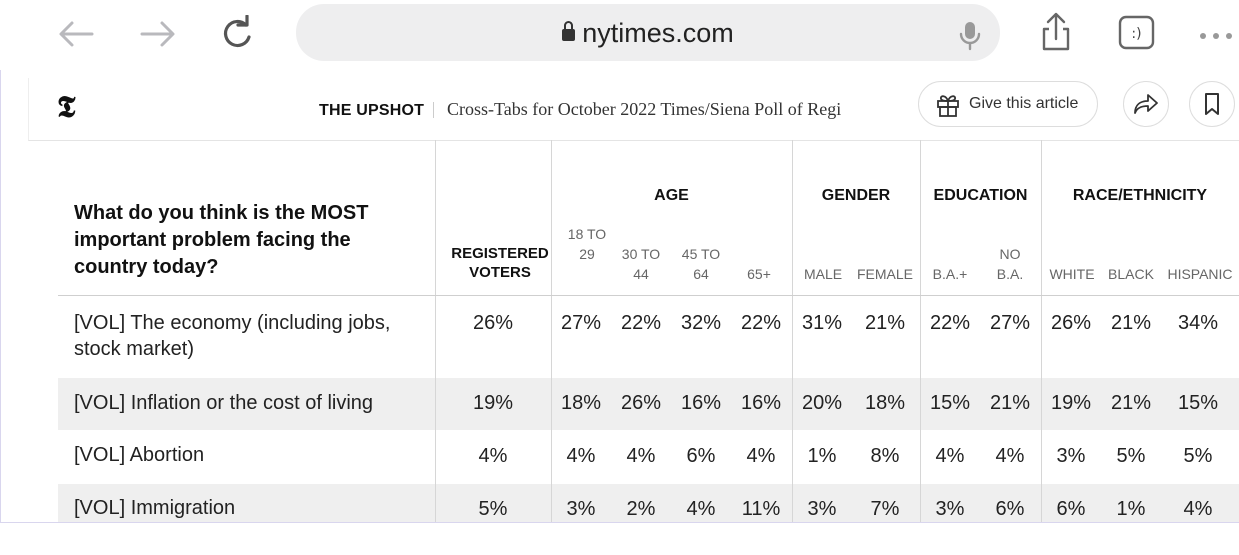 The width and height of the screenshot is (1239, 555). Describe the element at coordinates (1024, 103) in the screenshot. I see `give-article-label: Give this article` at that location.